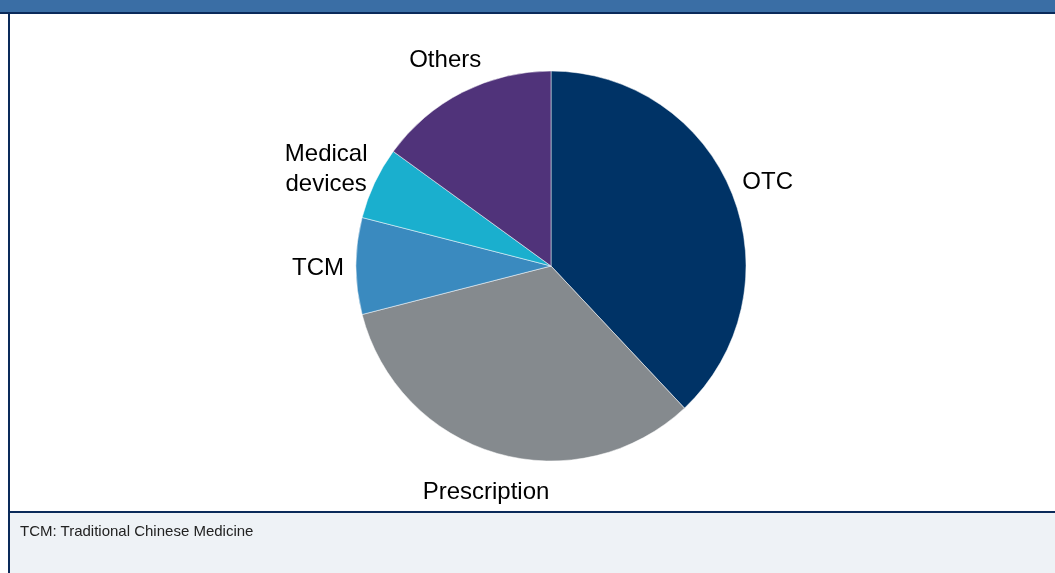  What do you see at coordinates (486, 490) in the screenshot?
I see `slice-label: Prescription` at bounding box center [486, 490].